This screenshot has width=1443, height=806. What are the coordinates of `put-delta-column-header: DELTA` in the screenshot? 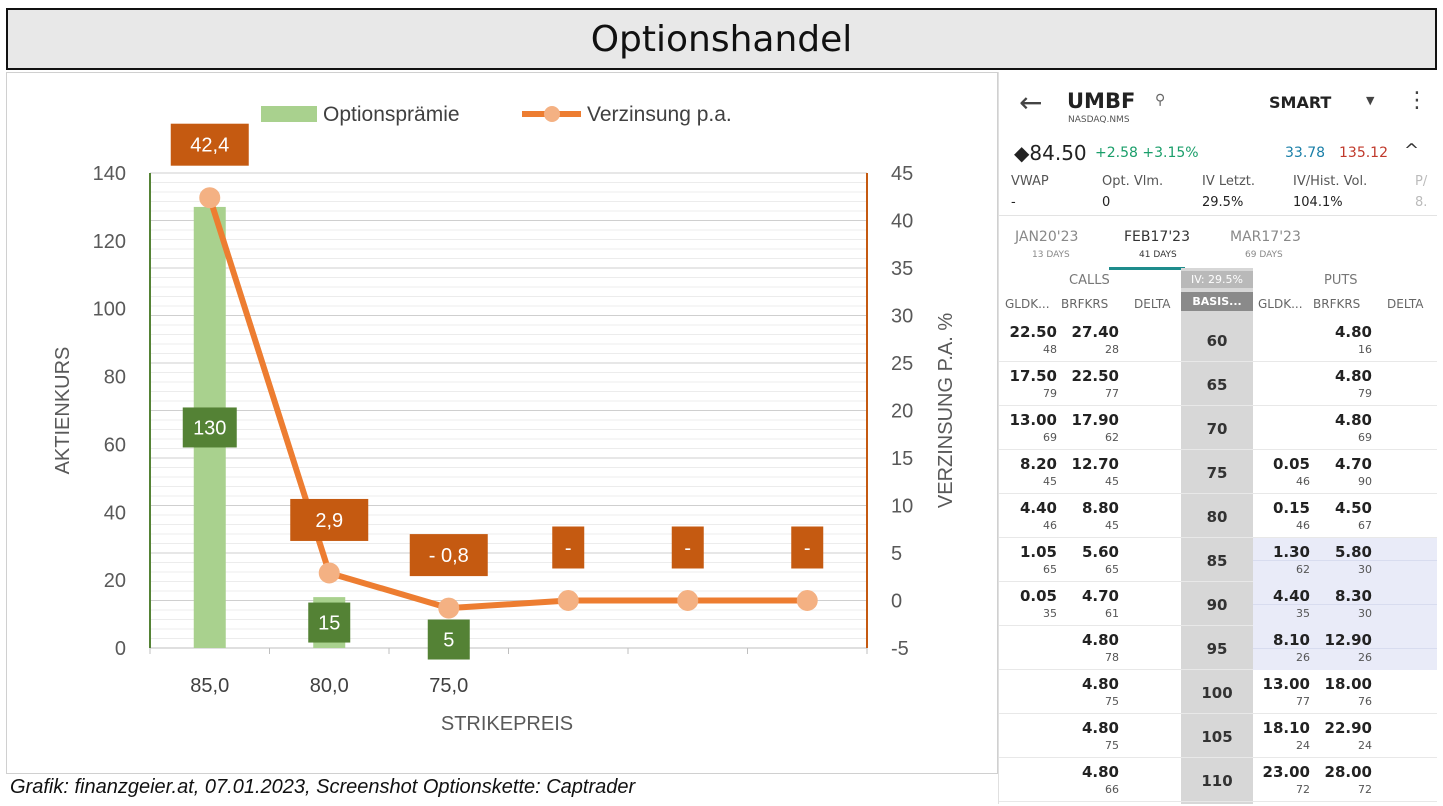 It's located at (1405, 304).